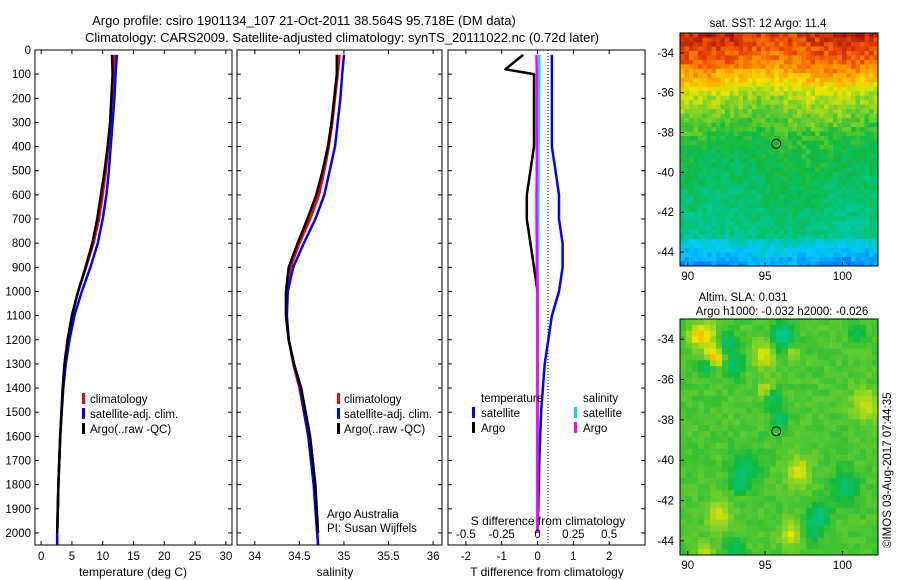 The width and height of the screenshot is (900, 580). Describe the element at coordinates (536, 306) in the screenshot. I see `difference-x-ticks: -2 -1 0 1 2` at that location.